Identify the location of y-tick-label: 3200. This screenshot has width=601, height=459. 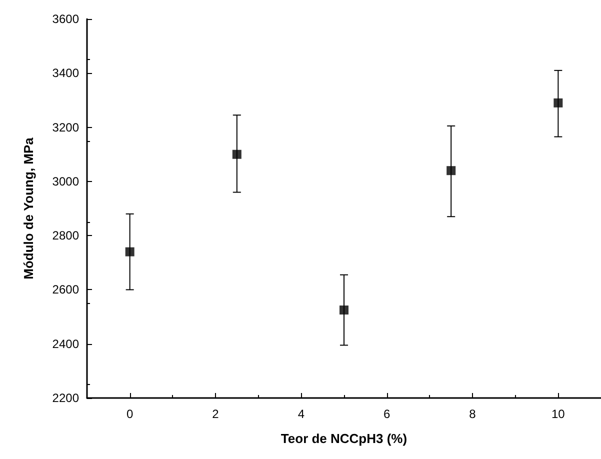
(66, 127).